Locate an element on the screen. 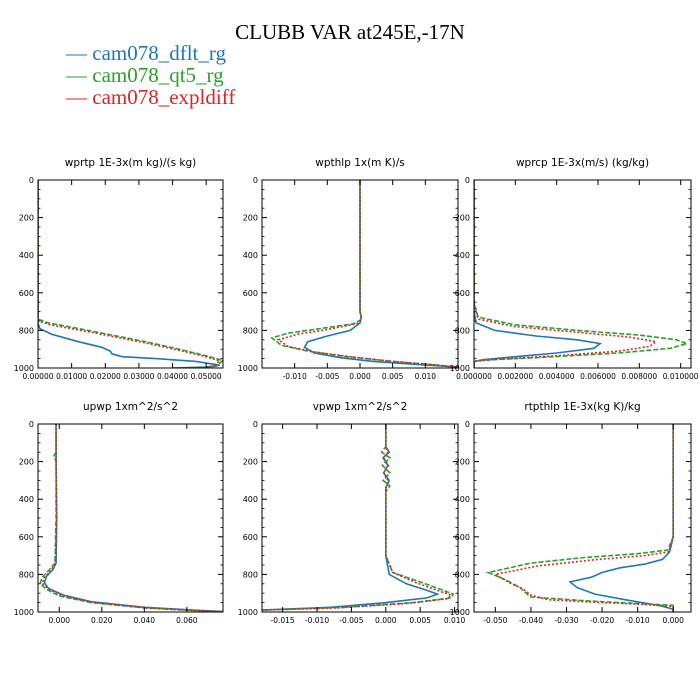  legend-label: cam078_dflt_rg is located at coordinates (159, 53).